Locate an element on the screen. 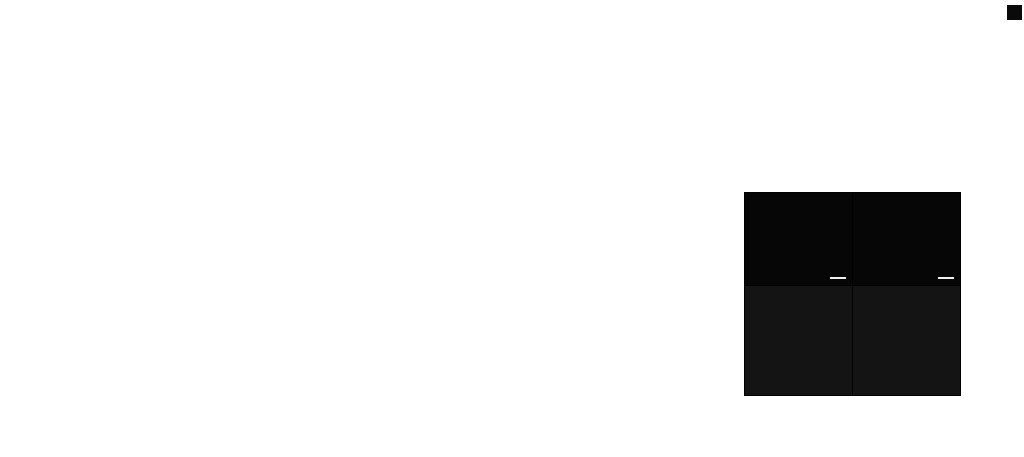 This screenshot has width=1024, height=457. nuclear-marker-image is located at coordinates (906, 239).